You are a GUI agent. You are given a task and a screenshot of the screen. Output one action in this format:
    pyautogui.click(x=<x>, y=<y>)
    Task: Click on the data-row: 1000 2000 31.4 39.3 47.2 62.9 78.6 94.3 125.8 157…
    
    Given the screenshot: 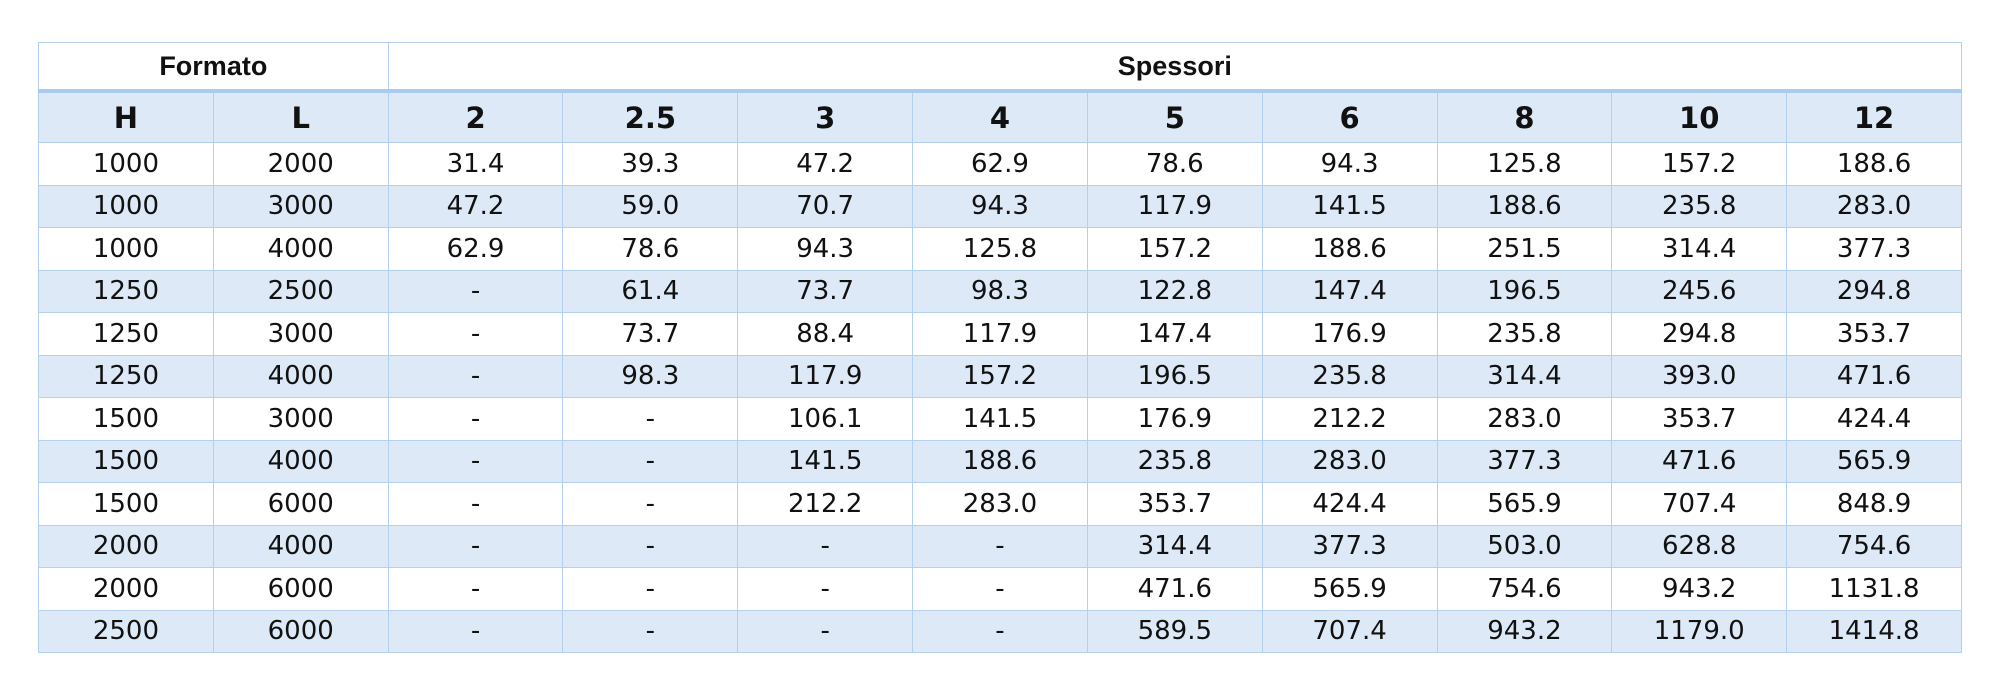 What is the action you would take?
    pyautogui.click(x=1000, y=164)
    